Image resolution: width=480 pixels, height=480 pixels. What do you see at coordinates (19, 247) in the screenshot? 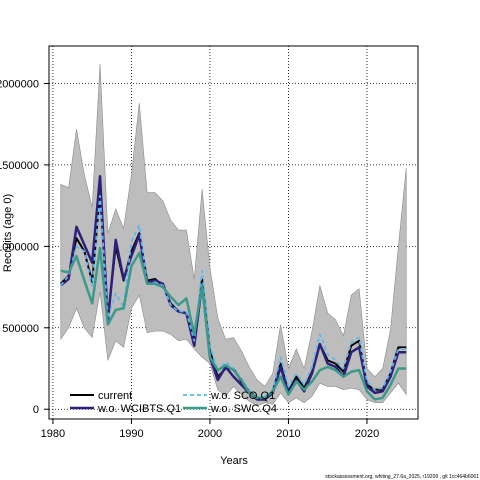
I see `y-tick-label-2: 1000000` at bounding box center [19, 247].